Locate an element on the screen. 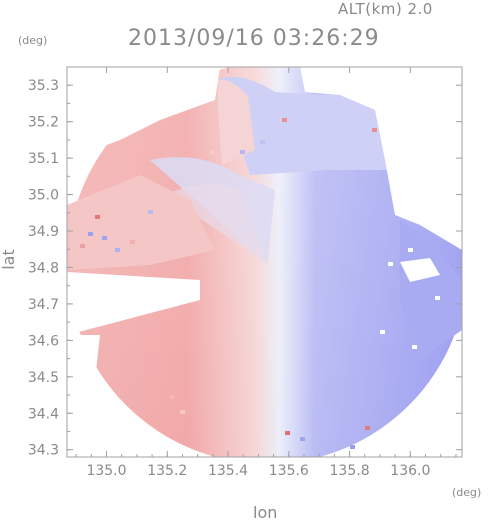 Image resolution: width=491 pixels, height=522 pixels. echo-north-sector is located at coordinates (306, 125).